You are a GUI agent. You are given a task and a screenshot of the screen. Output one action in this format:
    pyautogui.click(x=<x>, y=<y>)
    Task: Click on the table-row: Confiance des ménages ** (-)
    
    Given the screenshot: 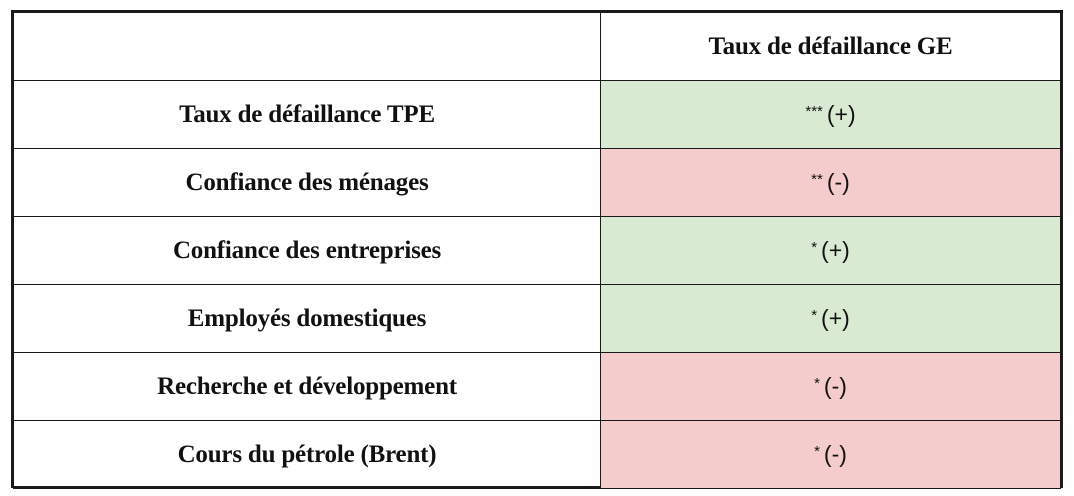 What is the action you would take?
    pyautogui.click(x=537, y=182)
    